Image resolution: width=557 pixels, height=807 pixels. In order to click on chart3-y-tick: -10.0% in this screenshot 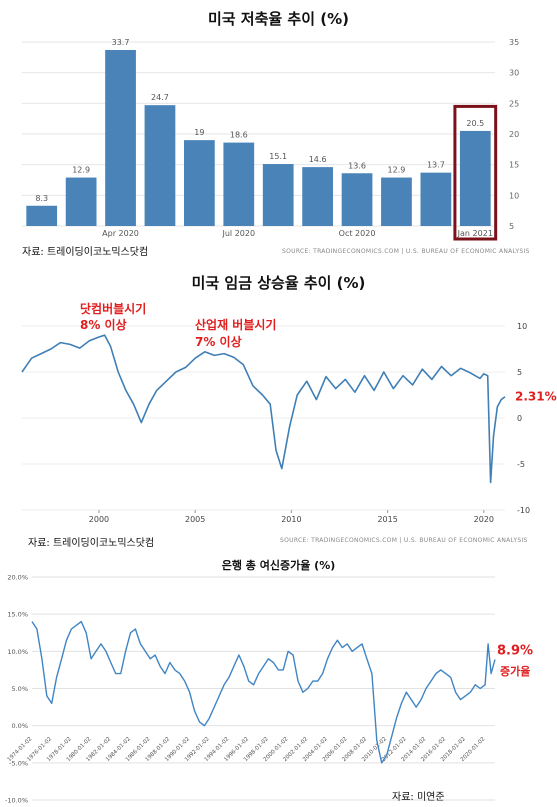, I will do `click(16, 801)`.